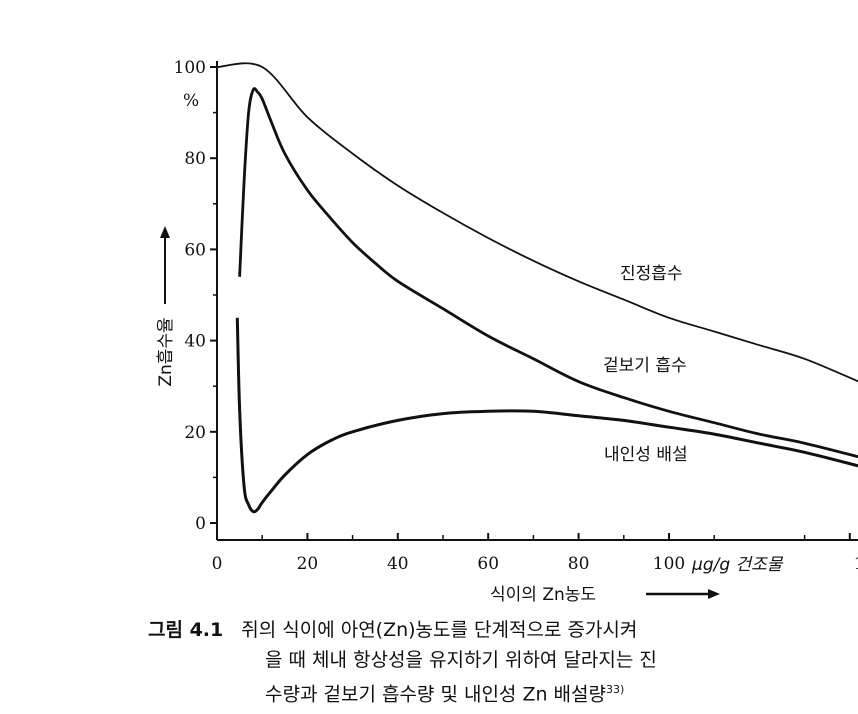 The image size is (858, 714). I want to click on caption-text-1: 쥐의 식이에 아연(Zn)농도를 단계적으로 증가시켜, so click(439, 630).